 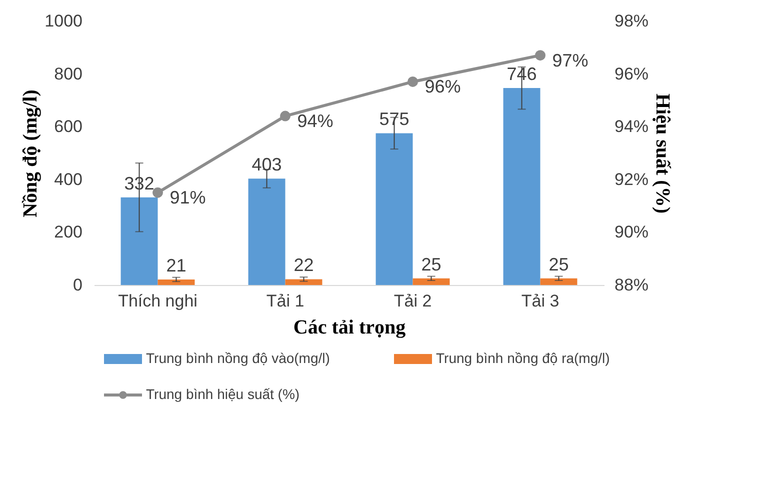 What do you see at coordinates (631, 232) in the screenshot?
I see `y2-tick-label: 90%` at bounding box center [631, 232].